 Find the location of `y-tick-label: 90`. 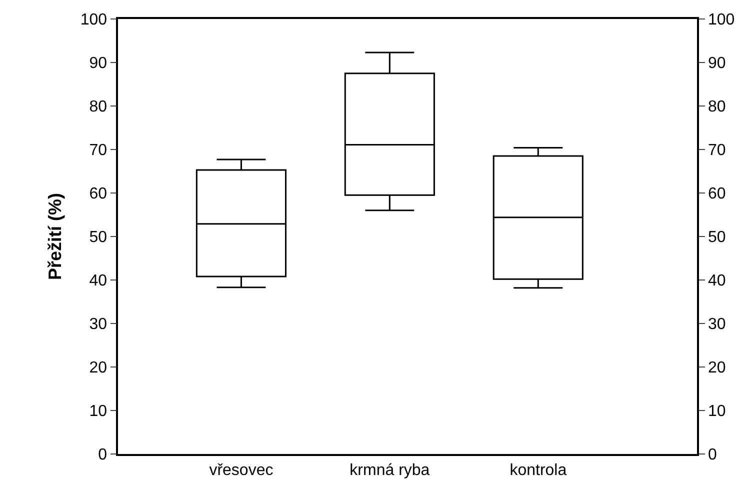

y-tick-label: 90 is located at coordinates (98, 63).